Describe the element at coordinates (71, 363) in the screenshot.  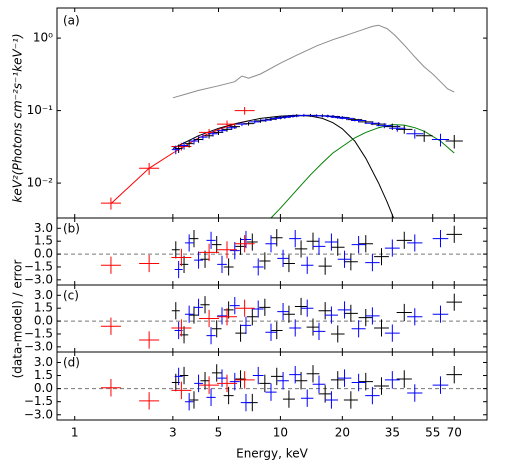
I see `panel-label: (d)` at that location.